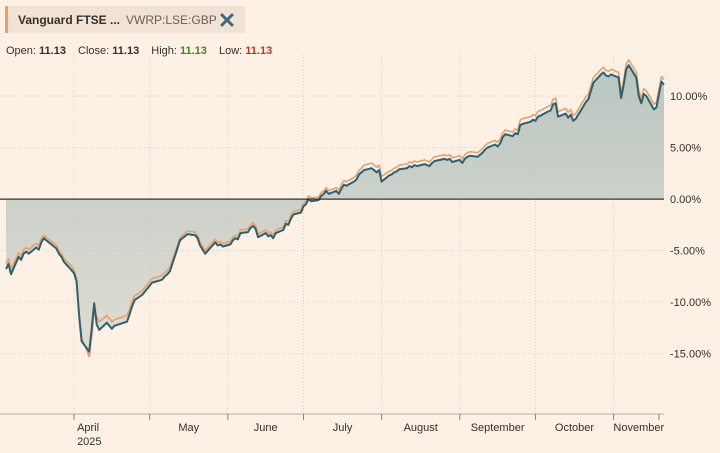 This screenshot has width=720, height=453. I want to click on close-value: 11.13, so click(126, 51).